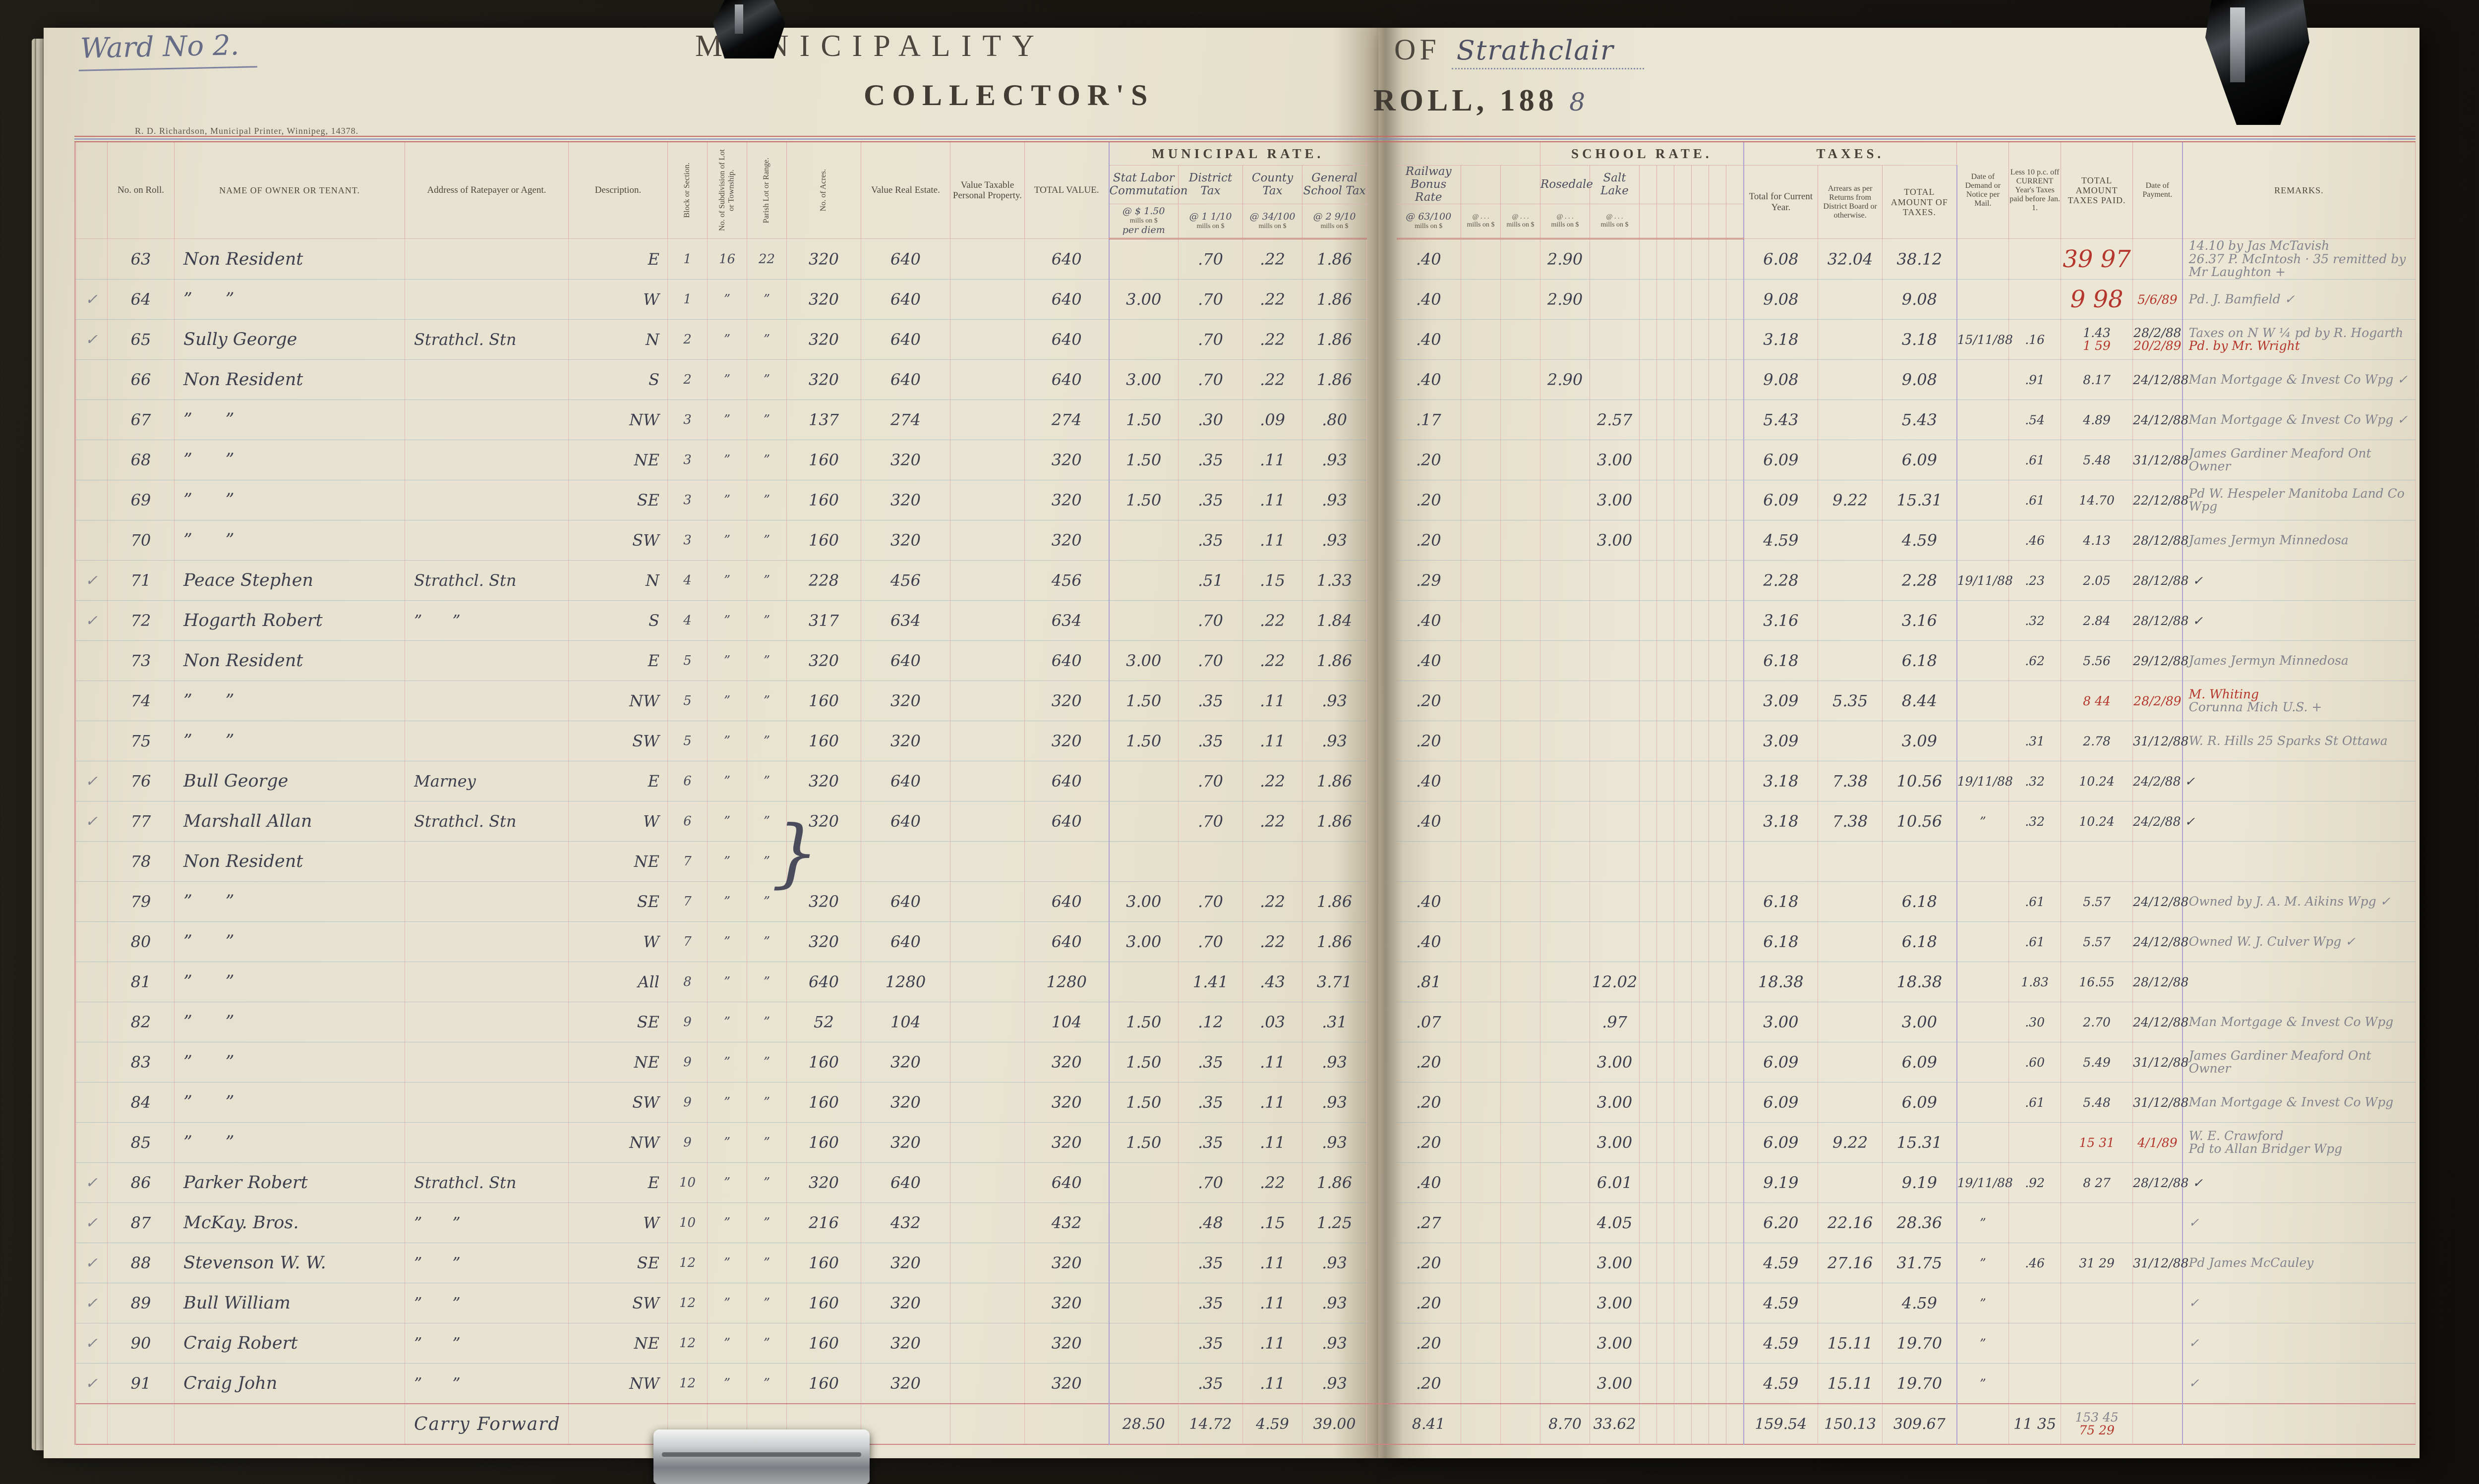 The width and height of the screenshot is (2479, 1484). Describe the element at coordinates (141, 1383) in the screenshot. I see `cell-roll-number: 91` at that location.